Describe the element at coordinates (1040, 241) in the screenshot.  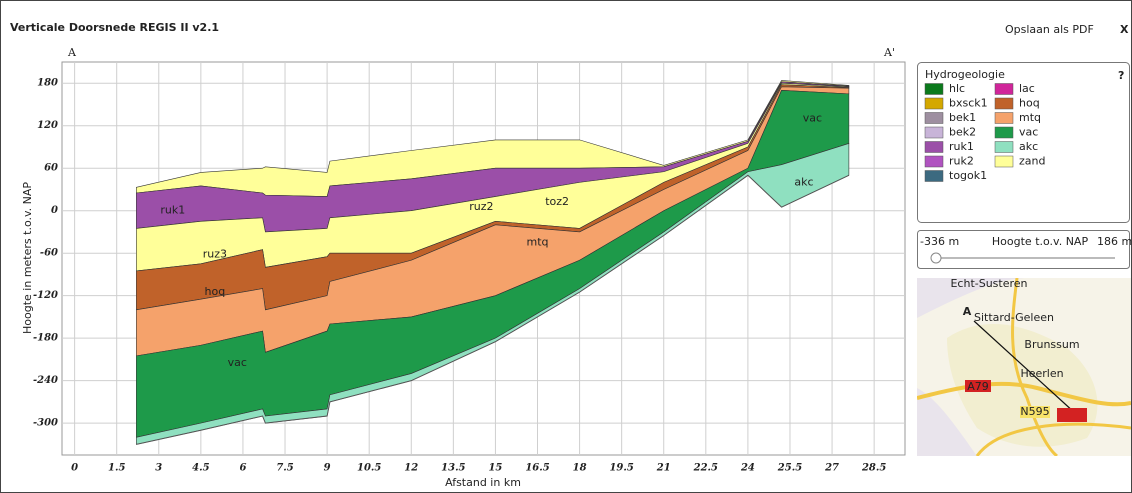
I see `slider-label: Hoogte t.o.v. NAP` at that location.